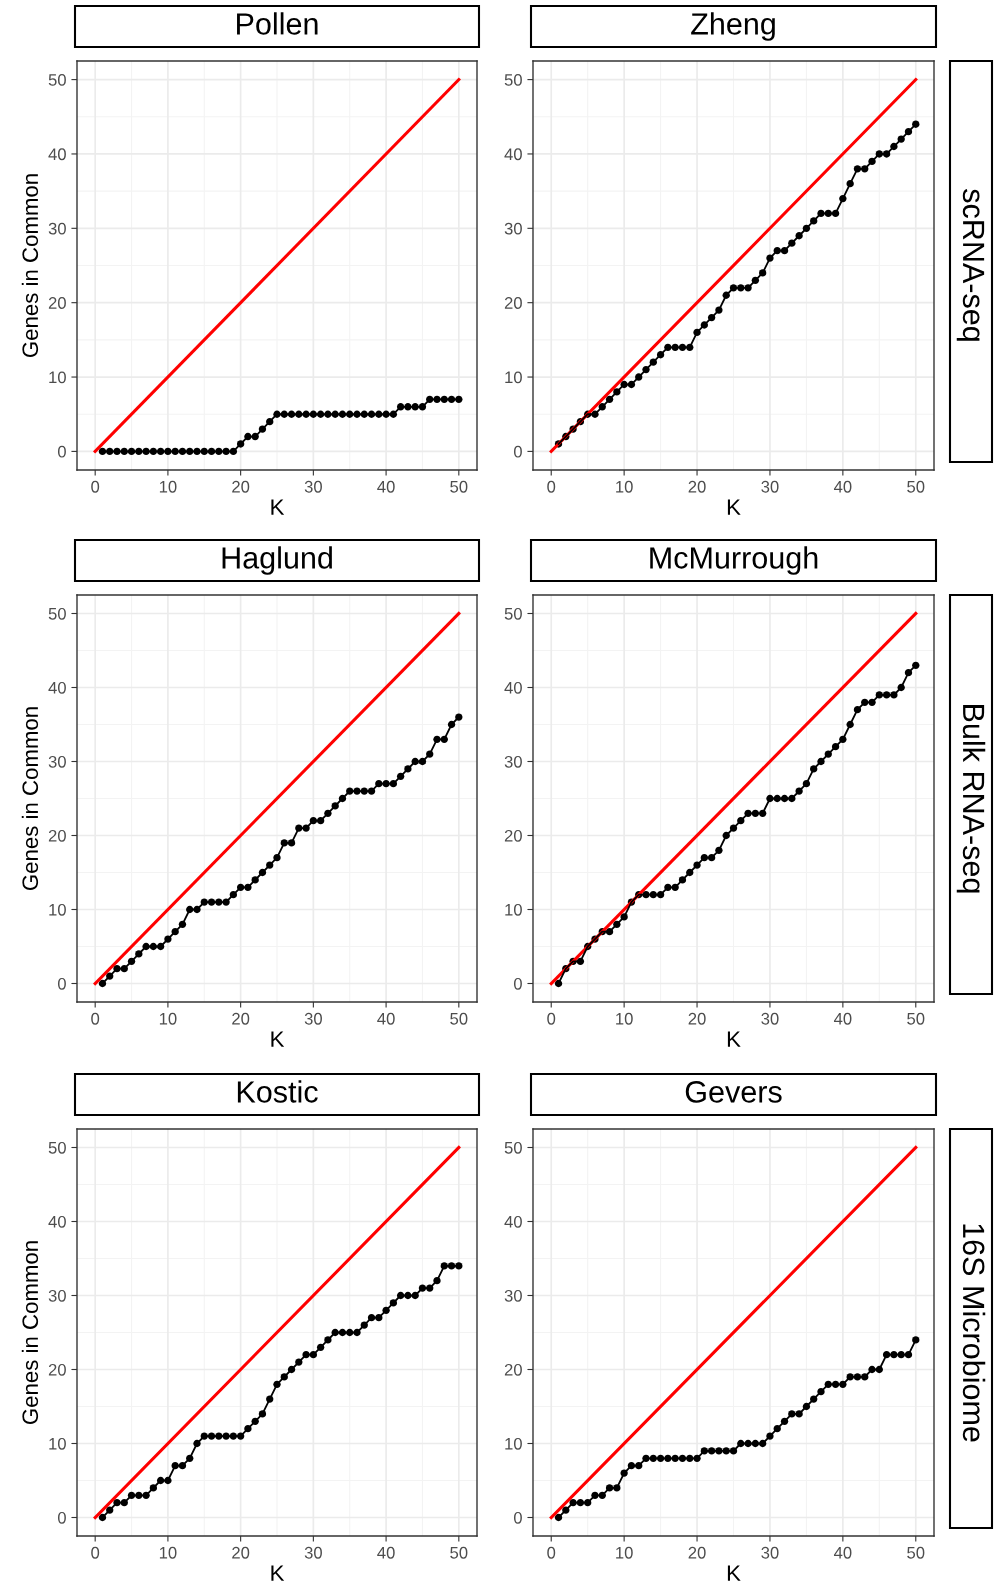  Describe the element at coordinates (277, 1091) in the screenshot. I see `chart-title: Kostic` at that location.